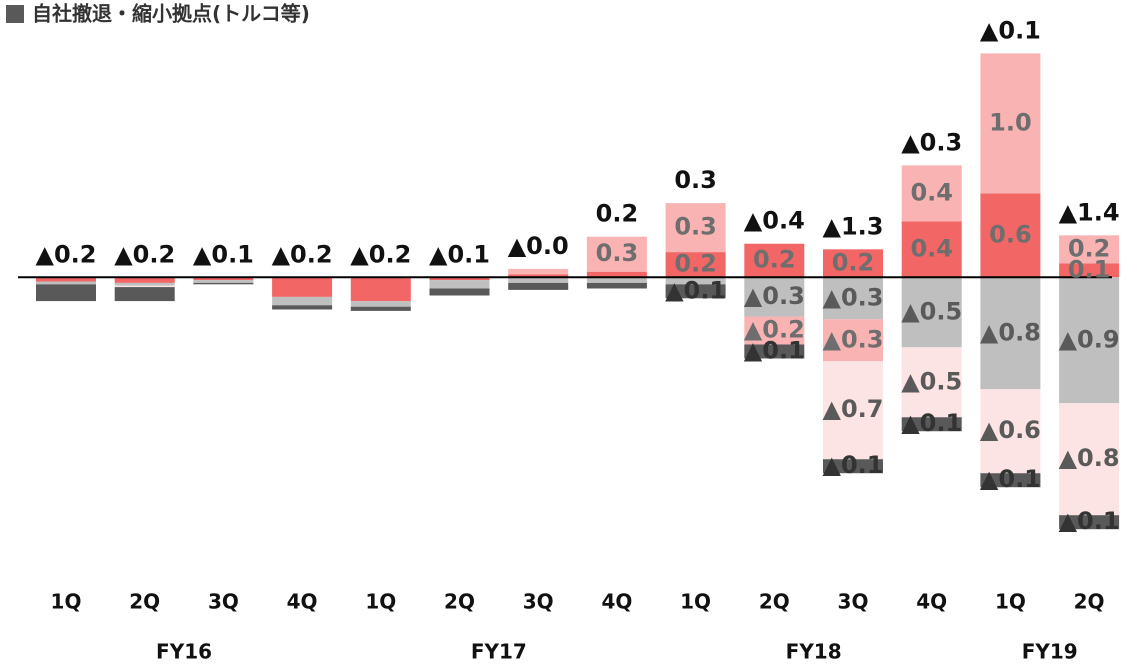 The height and width of the screenshot is (665, 1137). I want to click on group-label: FY19, so click(1050, 652).